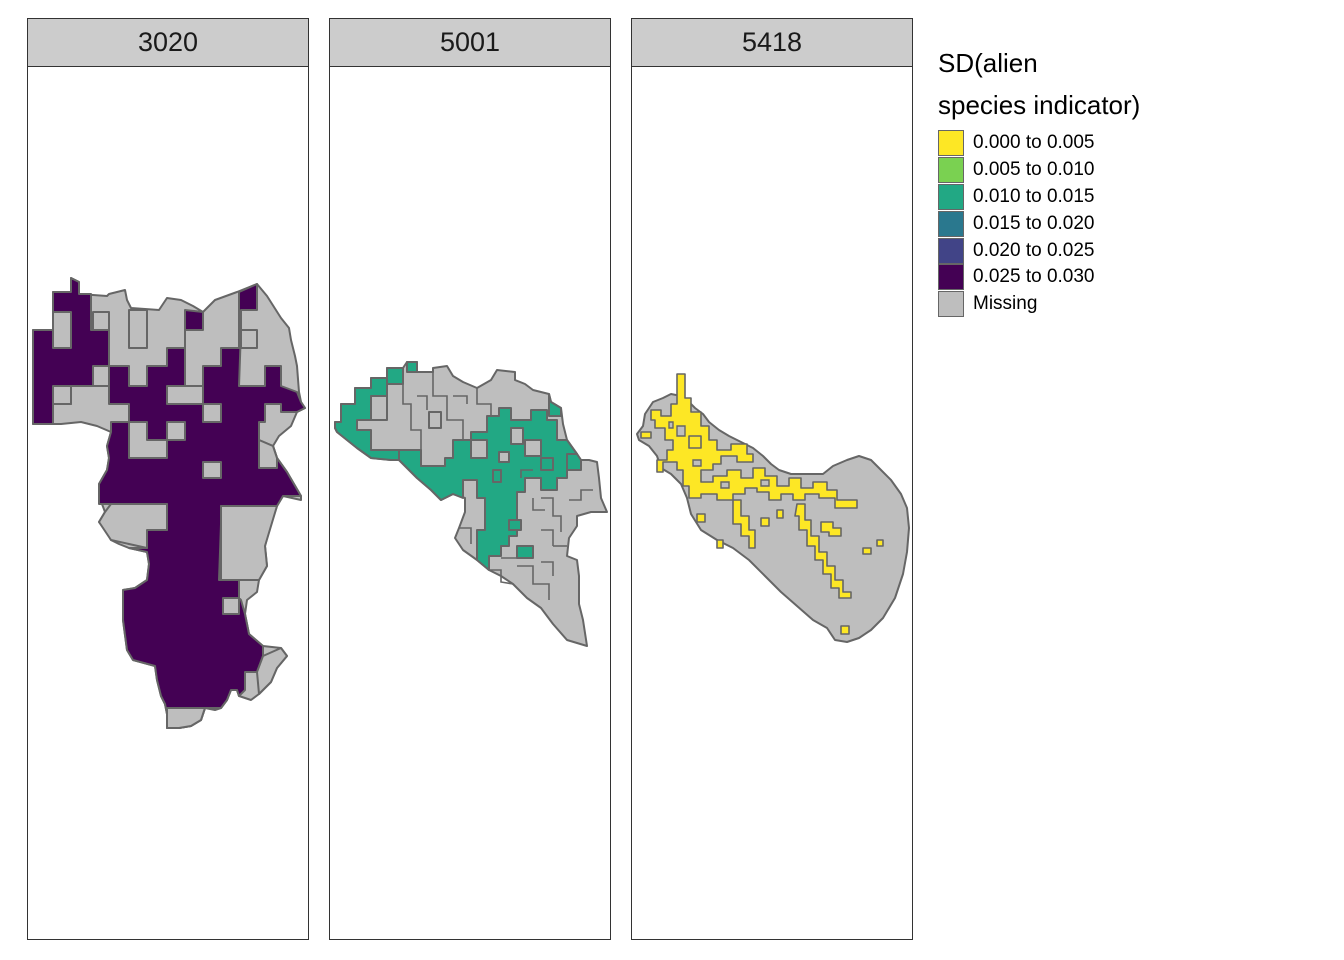 This screenshot has width=1344, height=960. What do you see at coordinates (1034, 223) in the screenshot?
I see `legend-label: 0.015 to 0.020` at bounding box center [1034, 223].